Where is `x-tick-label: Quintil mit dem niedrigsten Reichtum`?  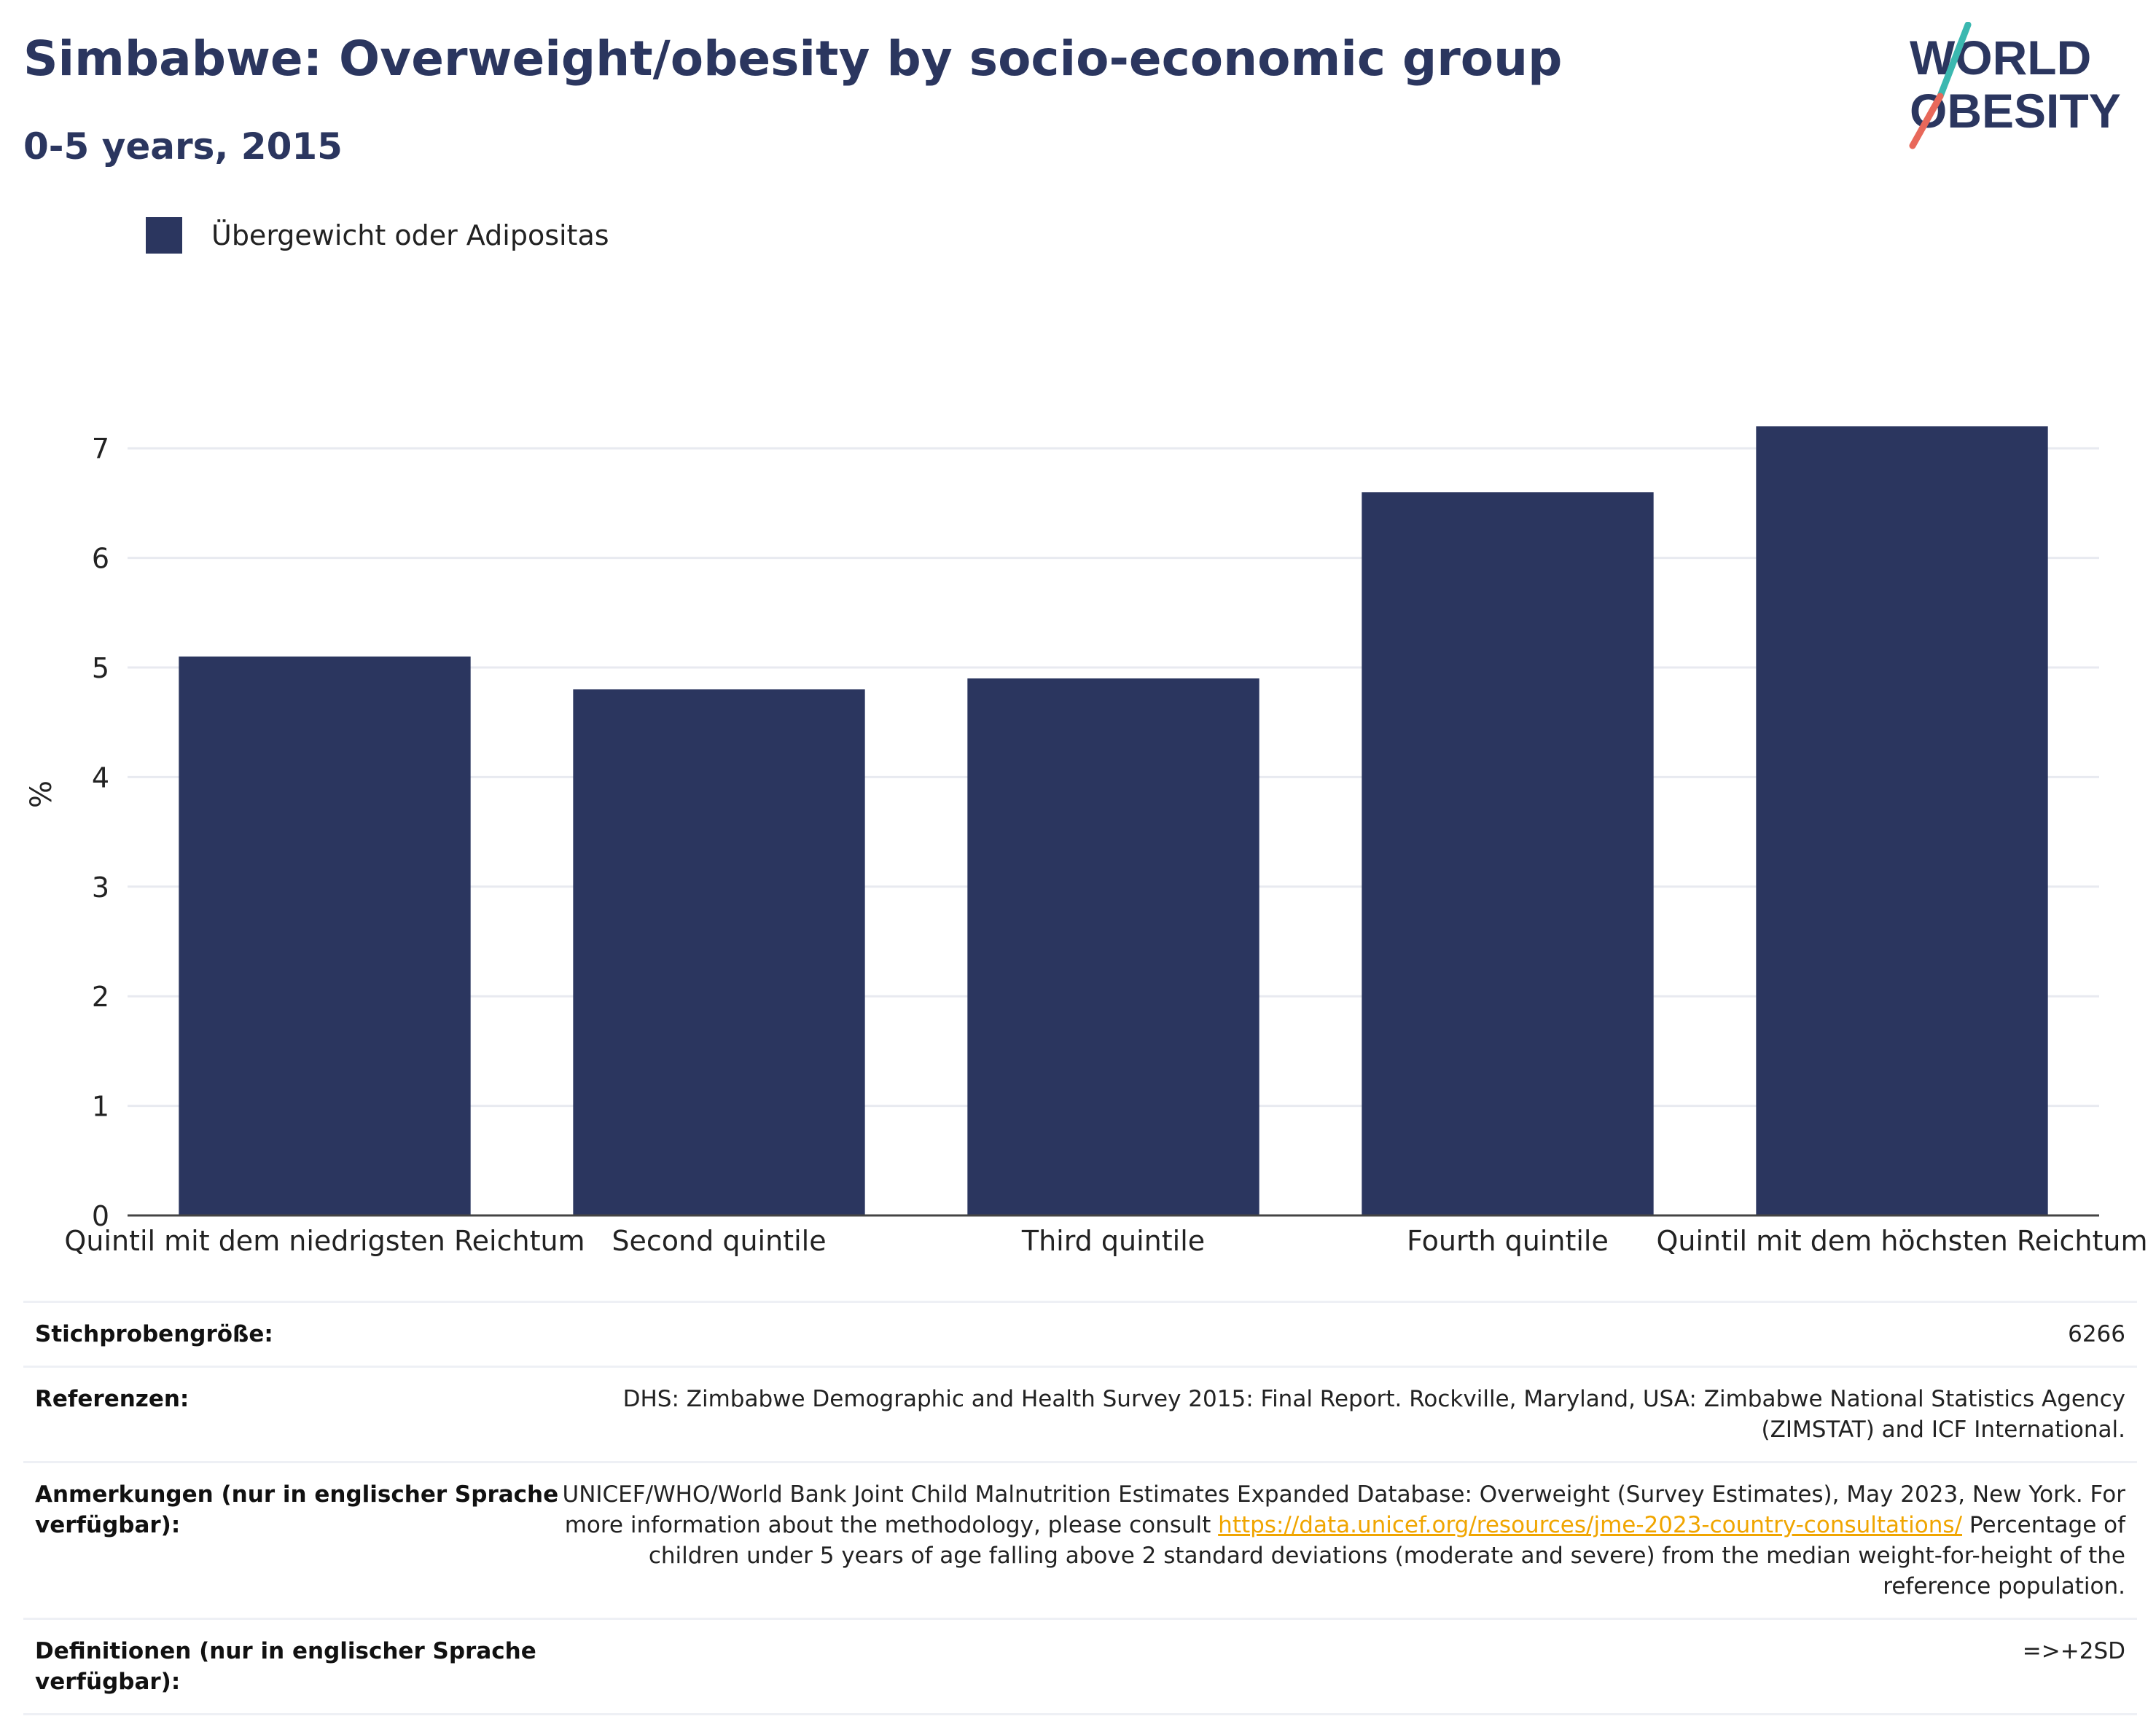 x-tick-label: Quintil mit dem niedrigsten Reichtum is located at coordinates (324, 1241).